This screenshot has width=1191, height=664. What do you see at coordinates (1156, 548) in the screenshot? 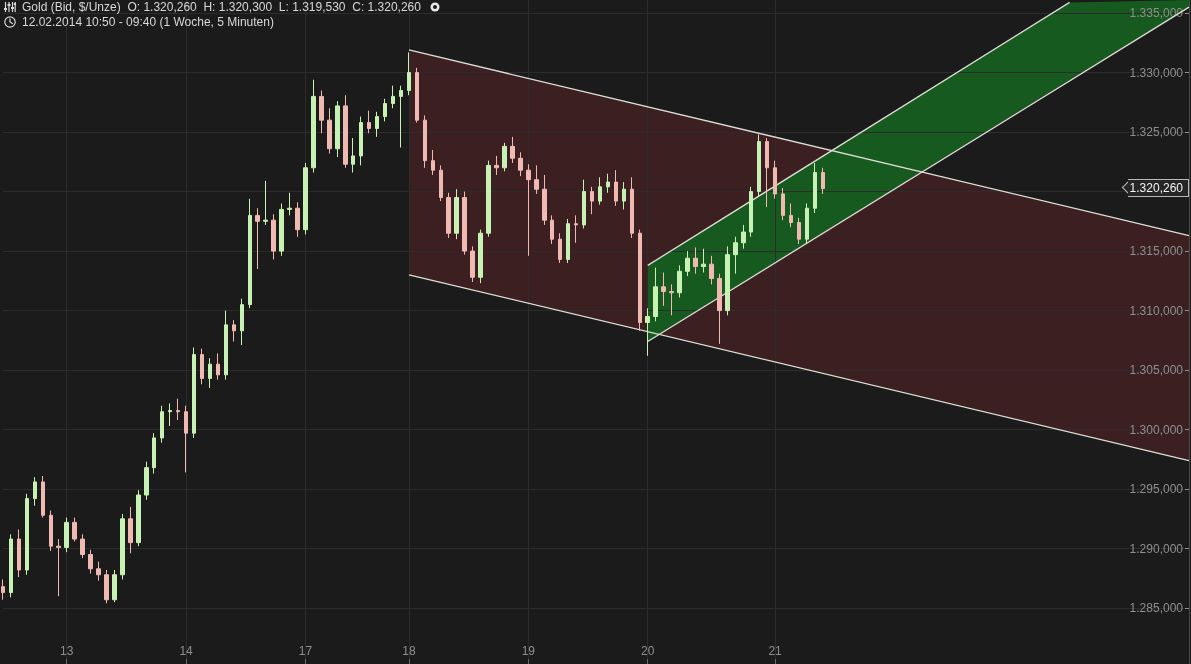
I see `y-tick-label: 1.290,000` at bounding box center [1156, 548].